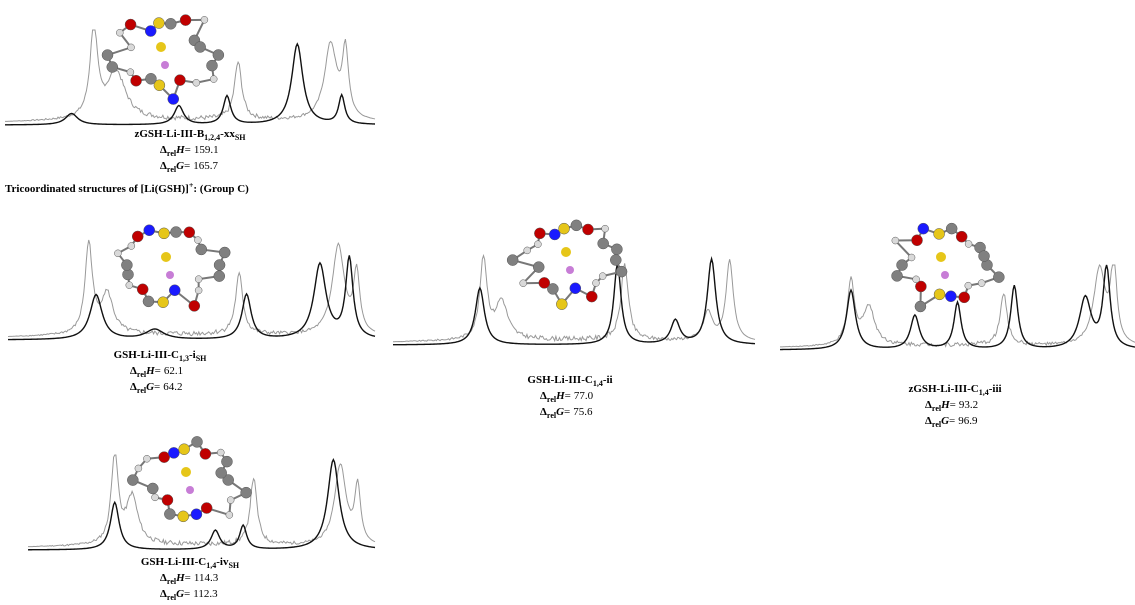 This screenshot has width=1135, height=605. What do you see at coordinates (184, 358) in the screenshot?
I see `name-subscript: 1,3` at bounding box center [184, 358].